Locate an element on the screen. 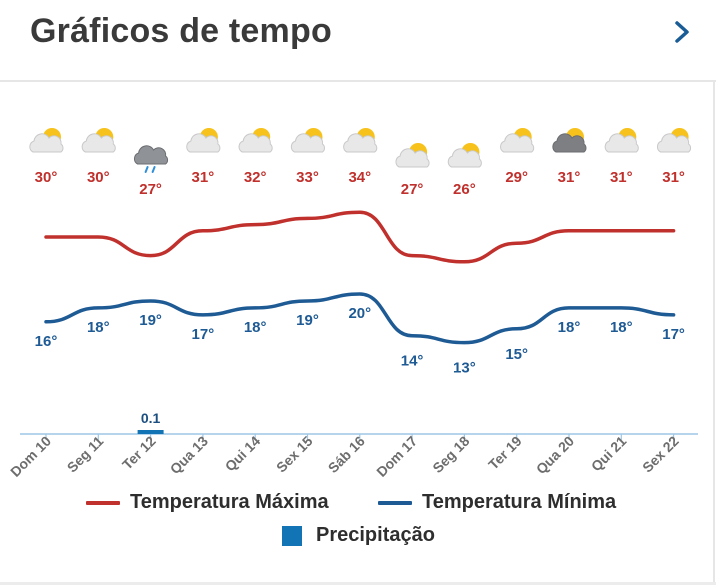 This screenshot has height=585, width=716. legend-label-min: Temperatura Mínima is located at coordinates (519, 502).